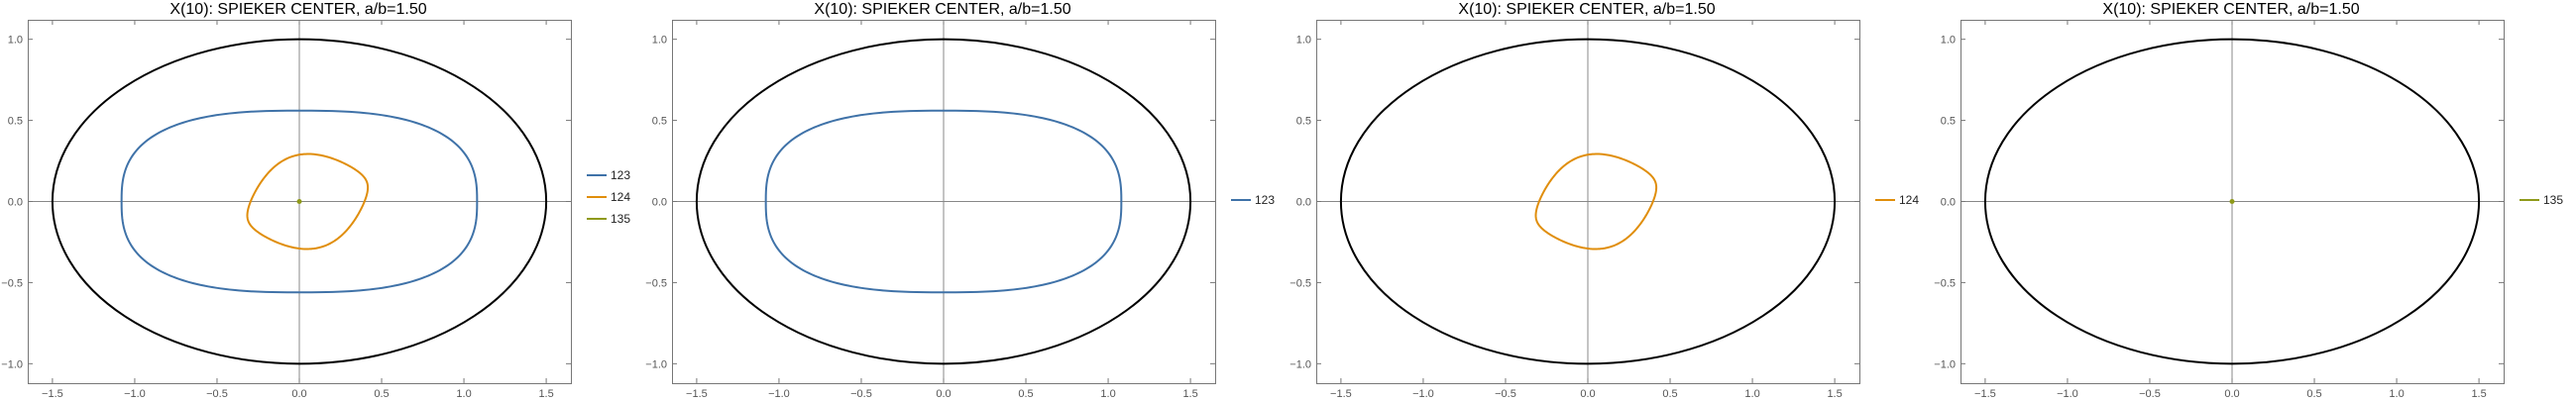 This screenshot has width=2576, height=402. I want to click on legend: 135, so click(2547, 203).